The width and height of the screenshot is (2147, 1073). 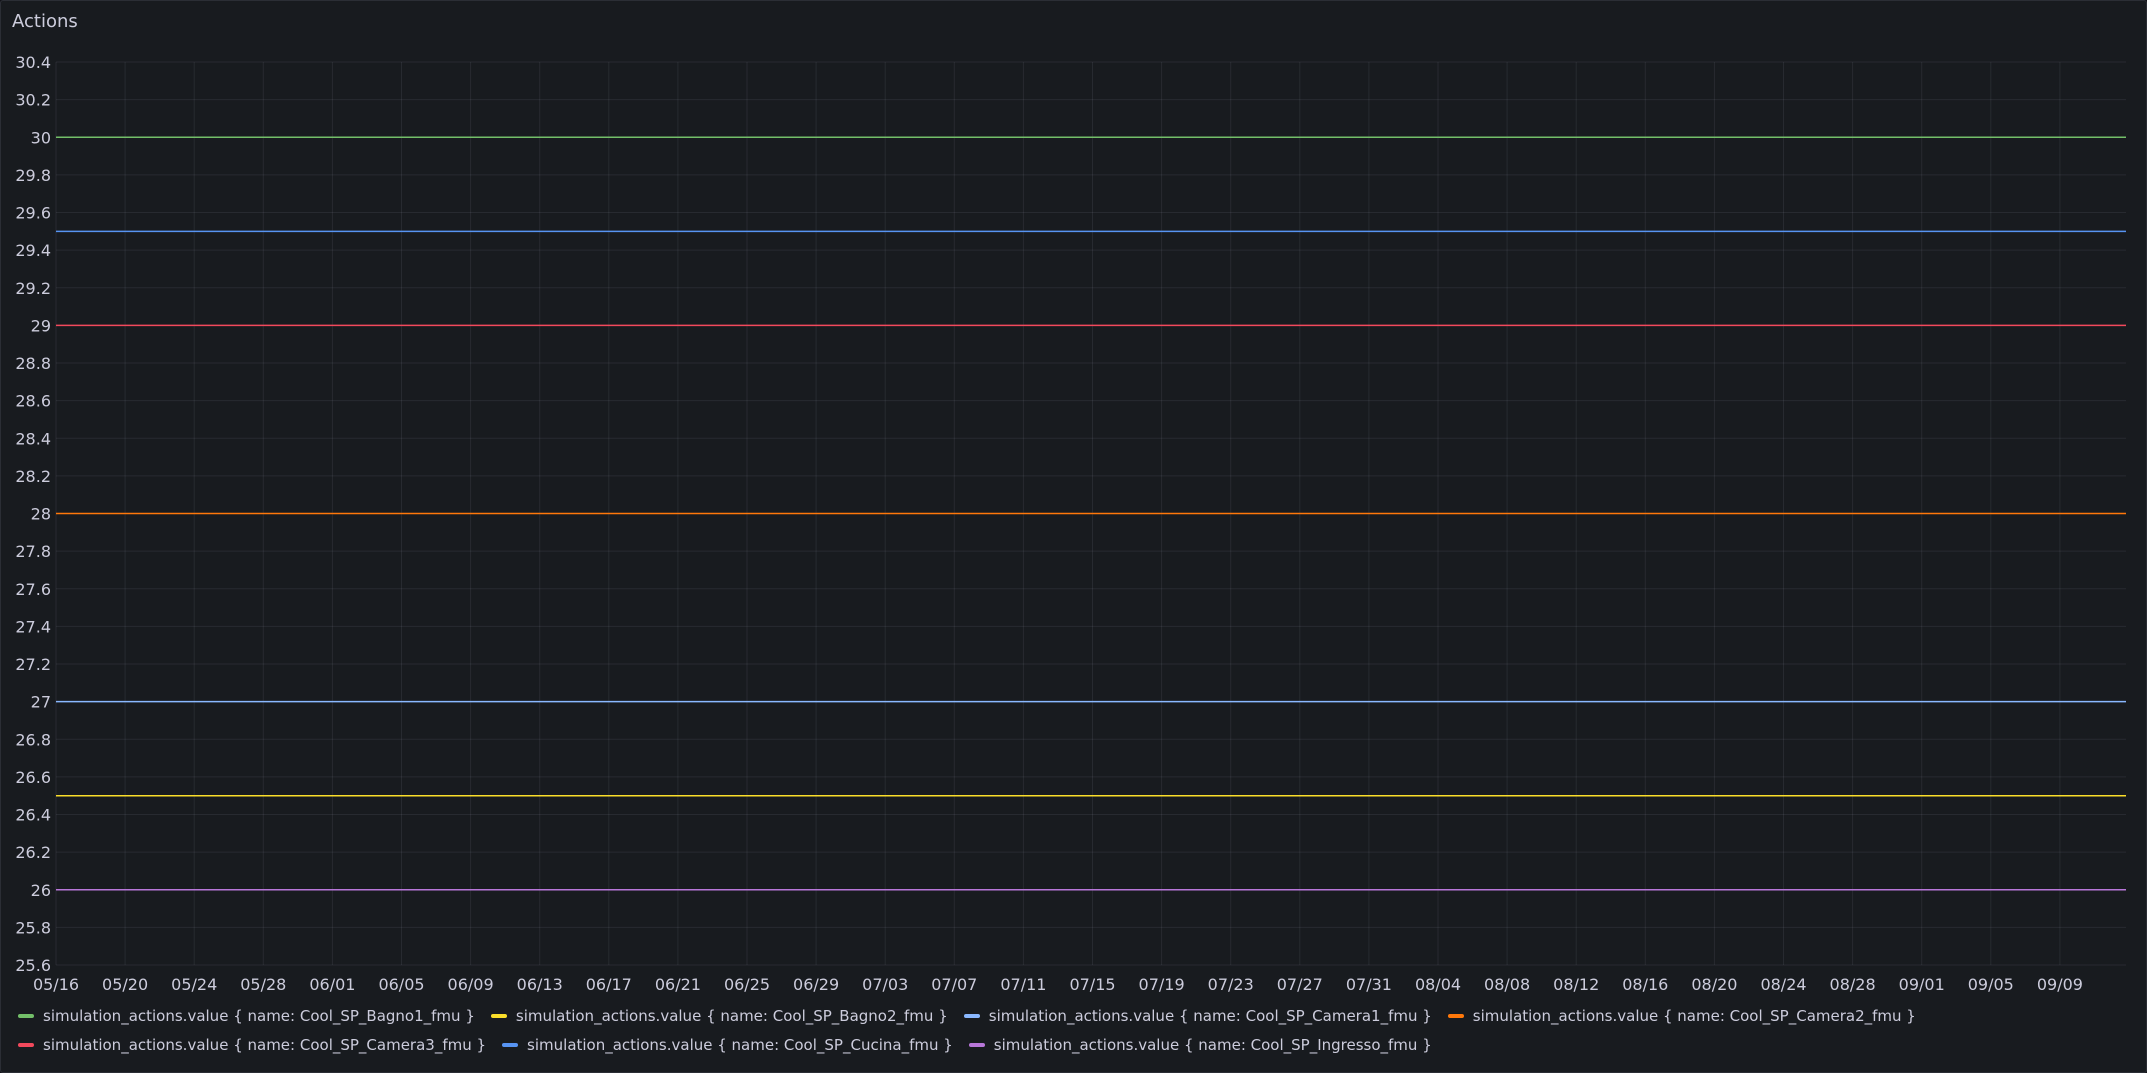 What do you see at coordinates (33, 626) in the screenshot?
I see `y-tick-label: 27.4` at bounding box center [33, 626].